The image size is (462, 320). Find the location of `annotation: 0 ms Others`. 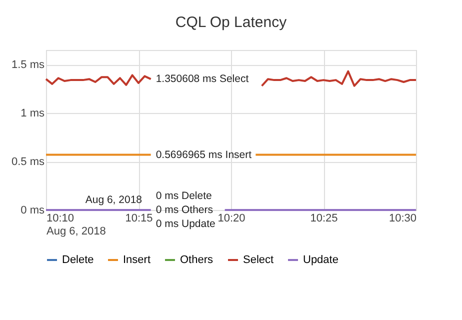

annotation: 0 ms Others is located at coordinates (185, 210).